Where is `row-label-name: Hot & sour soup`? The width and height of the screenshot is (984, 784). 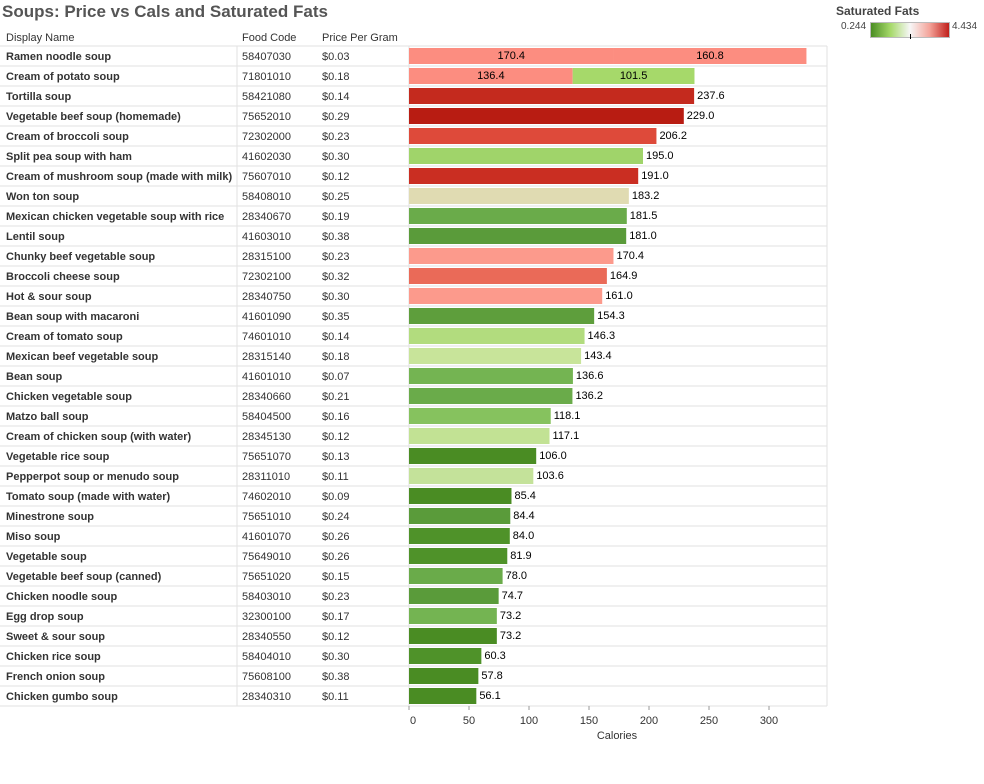 row-label-name: Hot & sour soup is located at coordinates (49, 297).